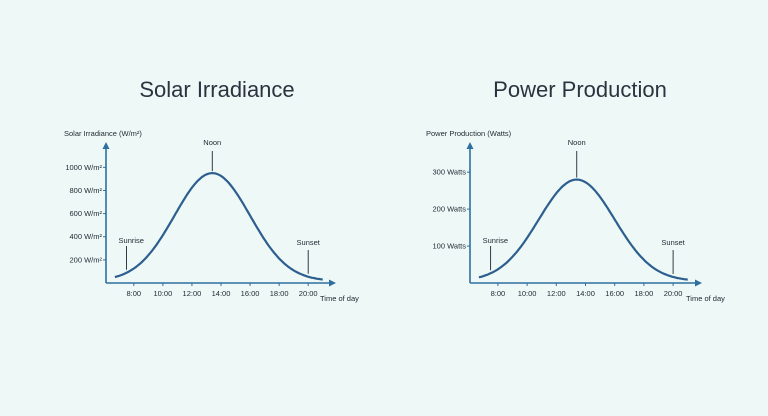  What do you see at coordinates (103, 133) in the screenshot?
I see `y-axis-label: Solar Irradiance (W/m²)` at bounding box center [103, 133].